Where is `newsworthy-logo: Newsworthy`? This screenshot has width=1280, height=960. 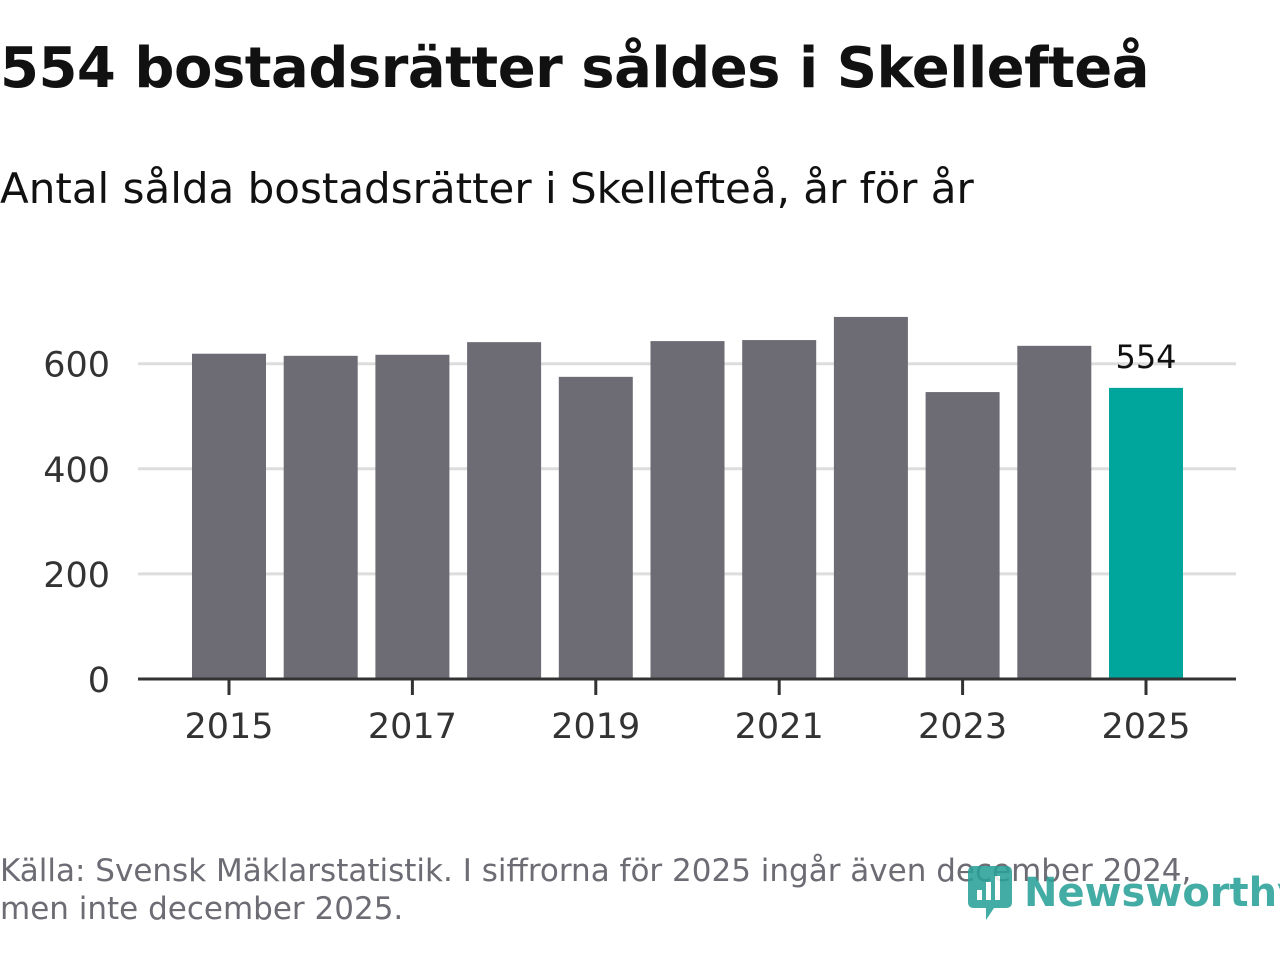 newsworthy-logo: Newsworthy is located at coordinates (1122, 893).